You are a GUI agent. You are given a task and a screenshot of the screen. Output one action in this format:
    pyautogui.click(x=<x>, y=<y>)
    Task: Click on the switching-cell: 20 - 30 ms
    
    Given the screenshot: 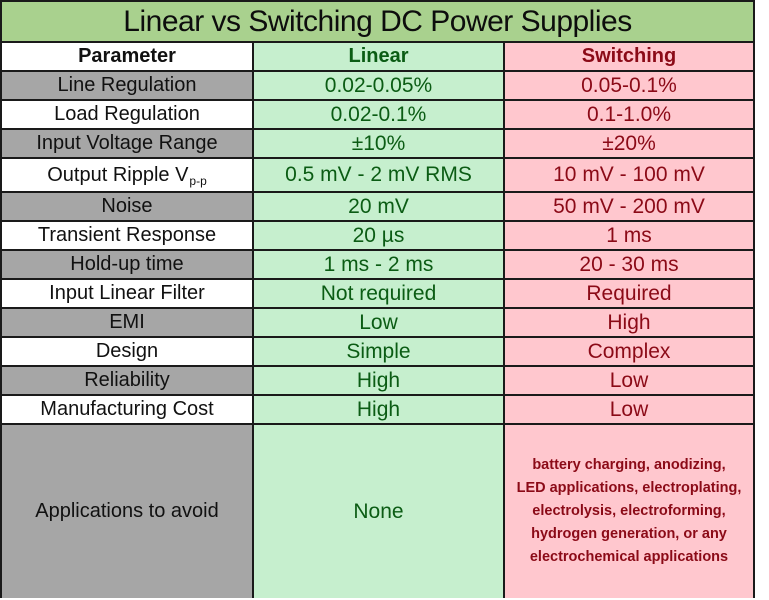 What is the action you would take?
    pyautogui.click(x=629, y=264)
    